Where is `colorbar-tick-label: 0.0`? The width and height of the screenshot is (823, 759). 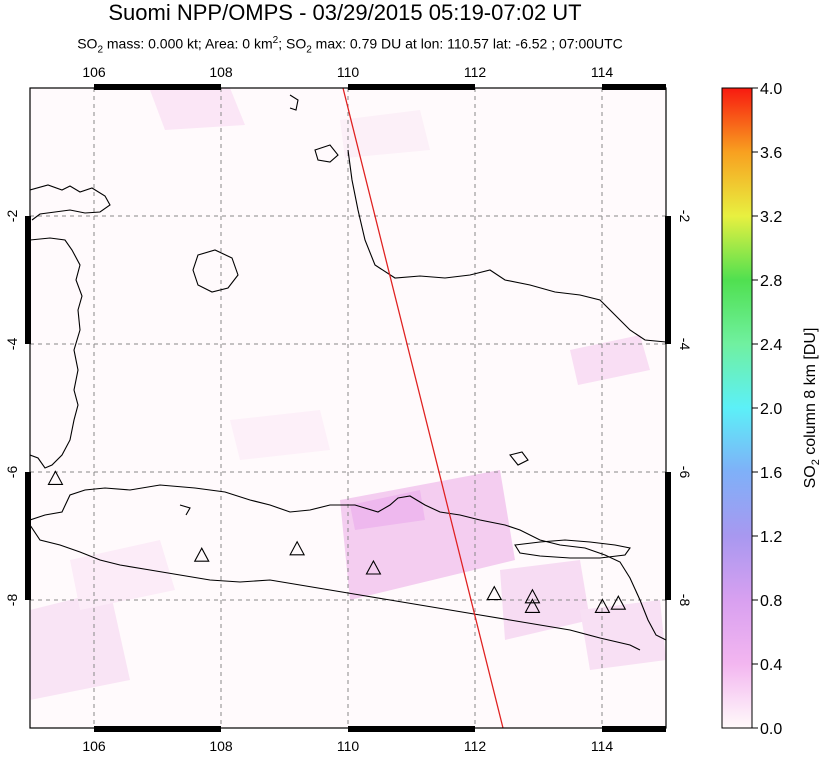
colorbar-tick-label: 0.0 is located at coordinates (771, 729).